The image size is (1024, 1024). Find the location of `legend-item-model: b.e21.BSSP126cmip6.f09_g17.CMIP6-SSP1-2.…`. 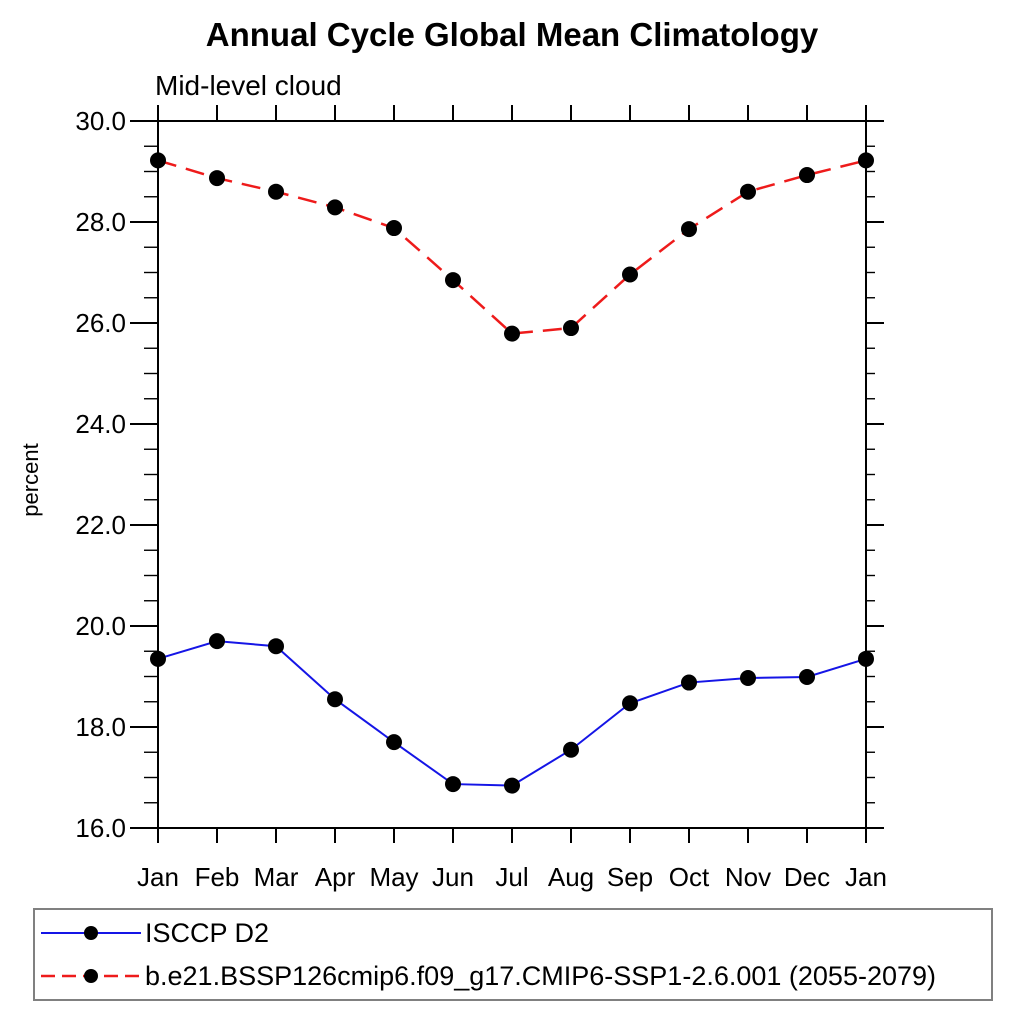

legend-item-model: b.e21.BSSP126cmip6.f09_g17.CMIP6-SSP1-2.… is located at coordinates (513, 976).